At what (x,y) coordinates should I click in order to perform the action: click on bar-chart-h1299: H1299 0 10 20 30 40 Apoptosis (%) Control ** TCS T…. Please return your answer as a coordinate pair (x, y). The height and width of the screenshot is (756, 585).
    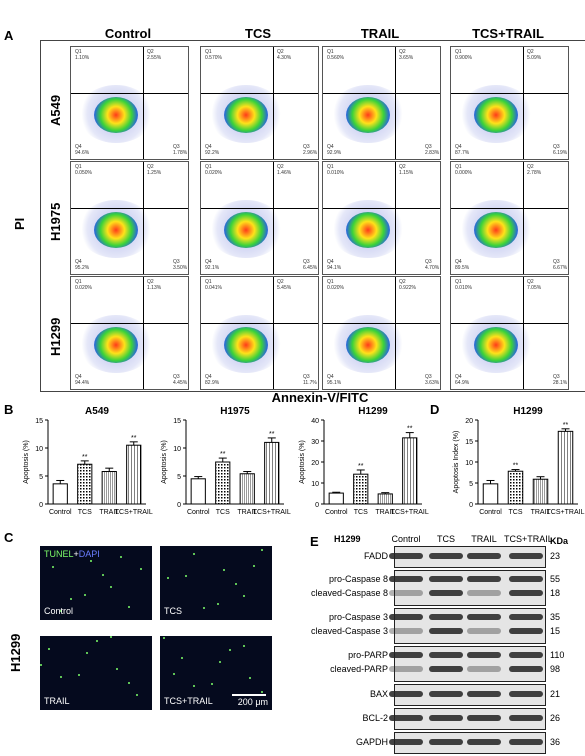
    Looking at the image, I should click on (364, 461).